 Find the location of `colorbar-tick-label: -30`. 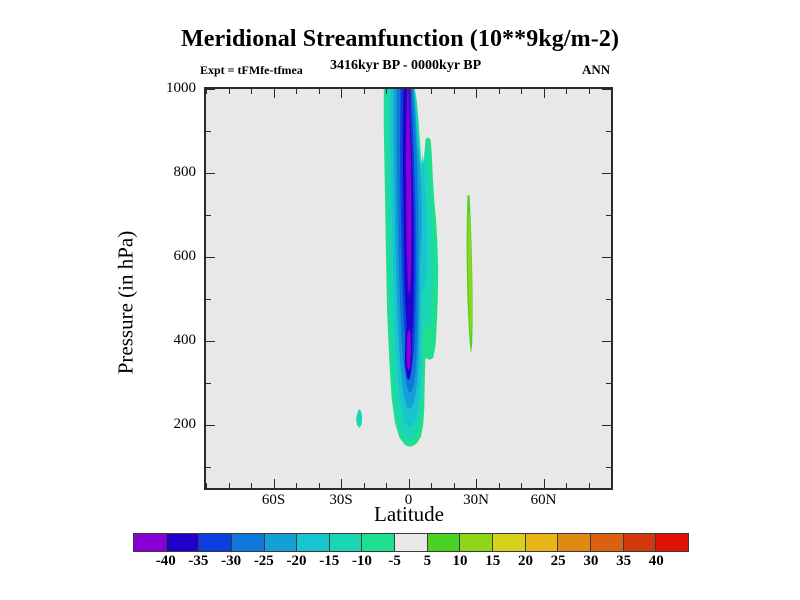

colorbar-tick-label: -30 is located at coordinates (231, 561).